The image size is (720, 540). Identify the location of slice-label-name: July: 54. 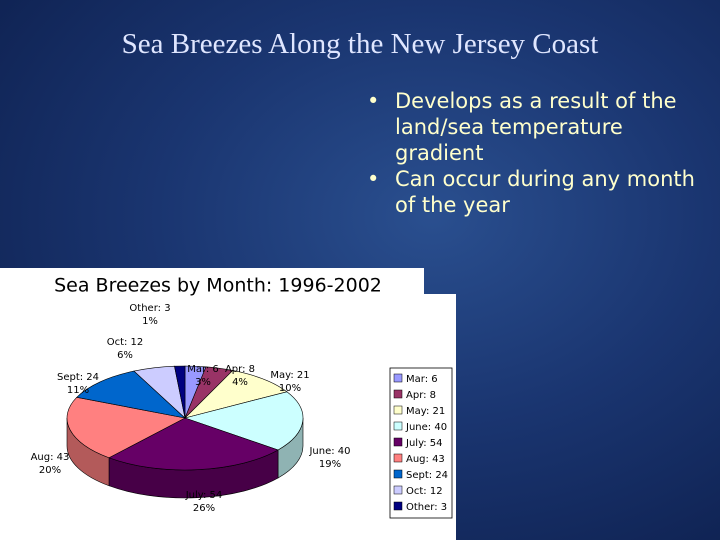
(204, 495).